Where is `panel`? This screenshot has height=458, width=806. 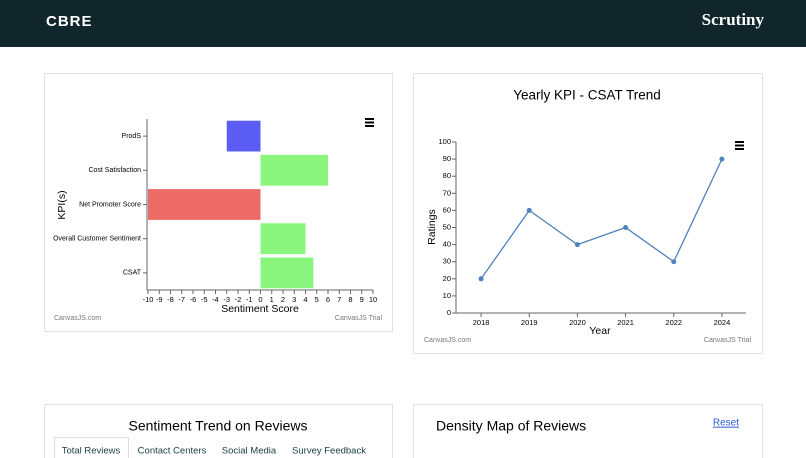 panel is located at coordinates (588, 431).